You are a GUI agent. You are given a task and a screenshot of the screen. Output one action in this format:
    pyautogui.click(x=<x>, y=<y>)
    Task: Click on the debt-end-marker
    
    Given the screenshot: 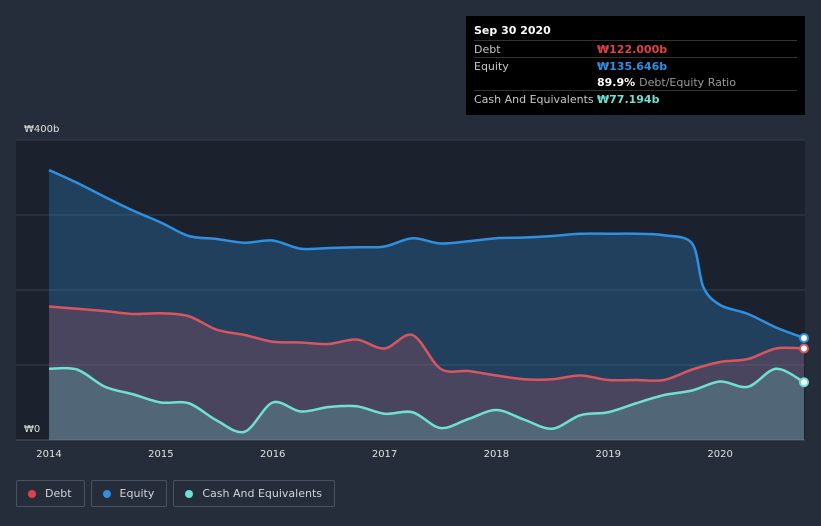 What is the action you would take?
    pyautogui.click(x=804, y=348)
    